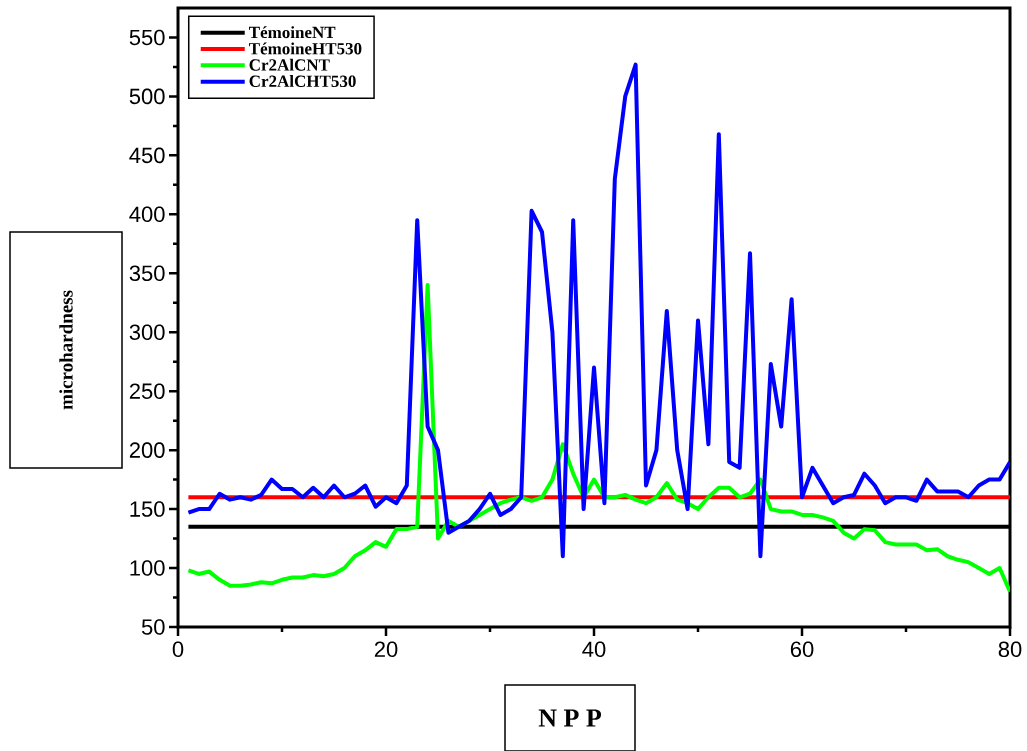 The image size is (1027, 751). I want to click on legend-label: Cr2AlCNT, so click(289, 64).